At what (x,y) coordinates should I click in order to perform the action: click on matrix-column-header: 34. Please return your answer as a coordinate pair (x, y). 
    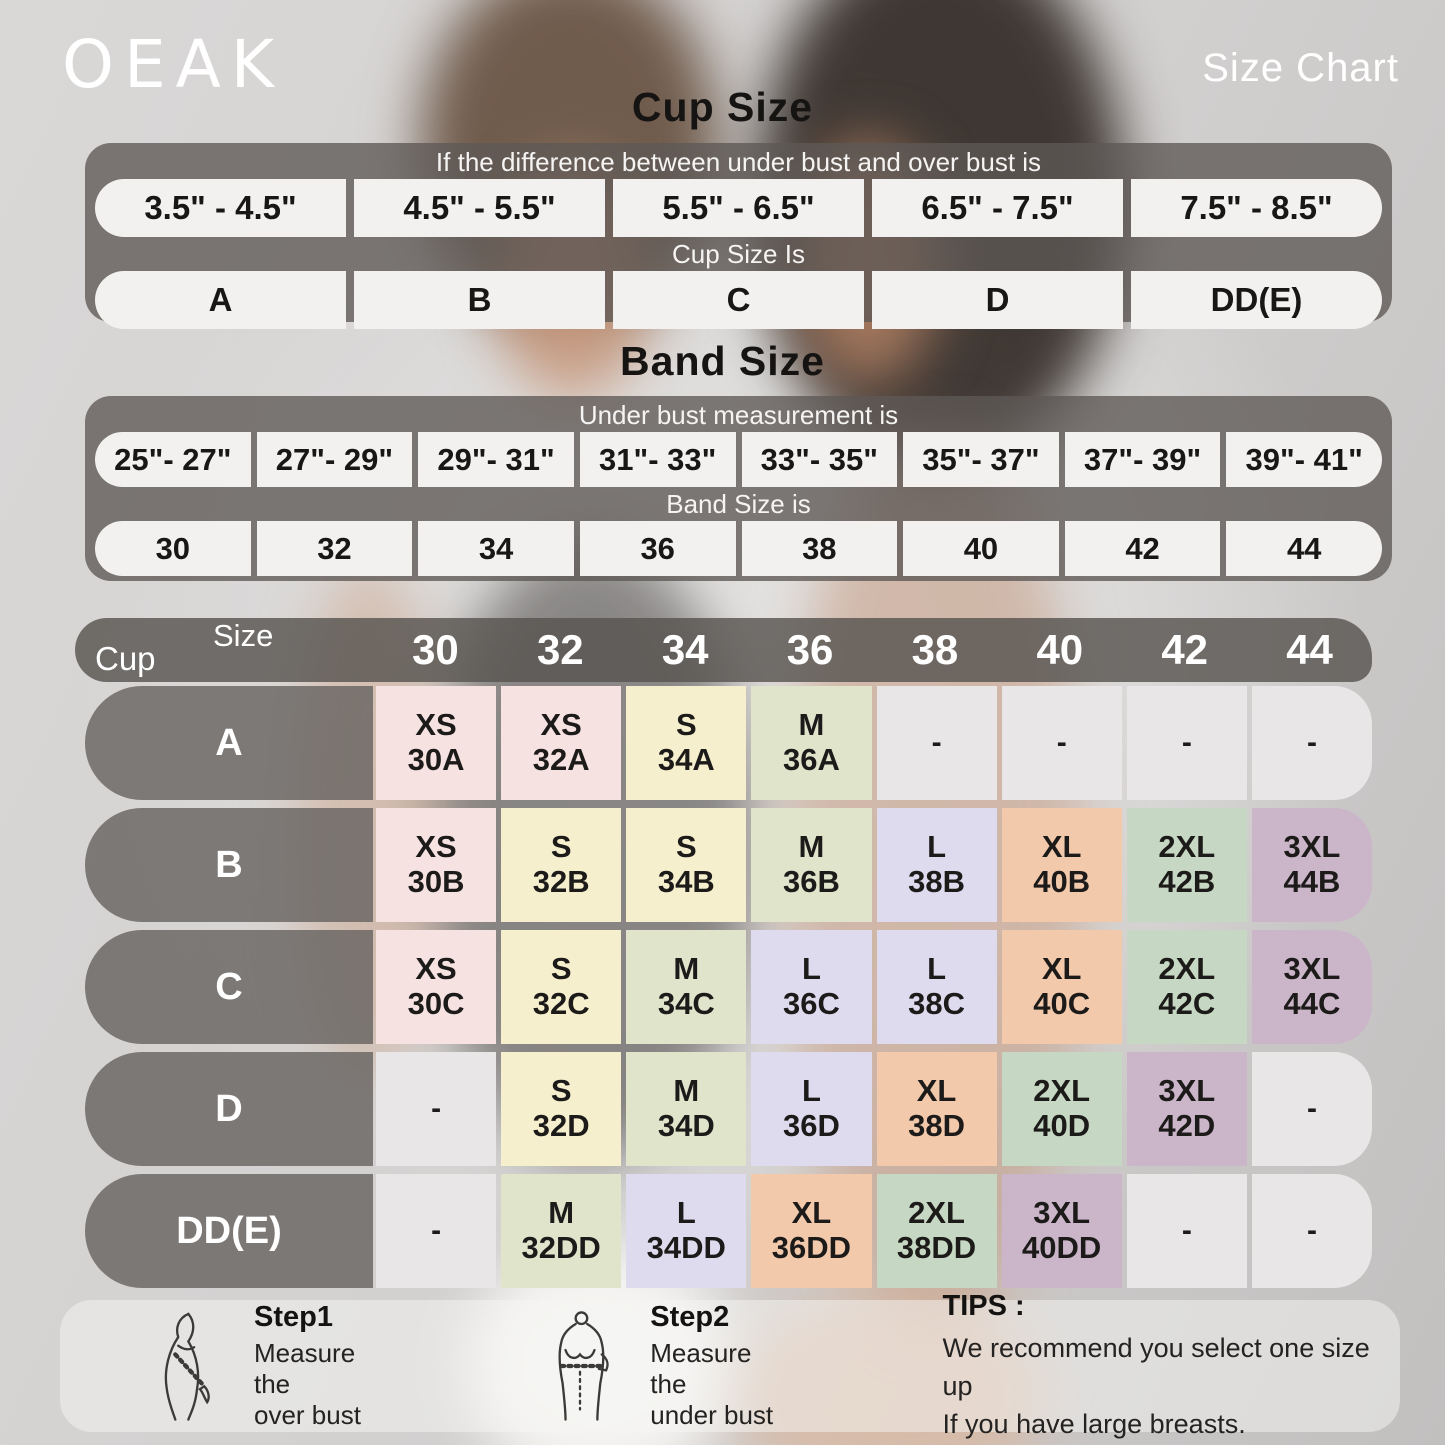
    Looking at the image, I should click on (685, 649).